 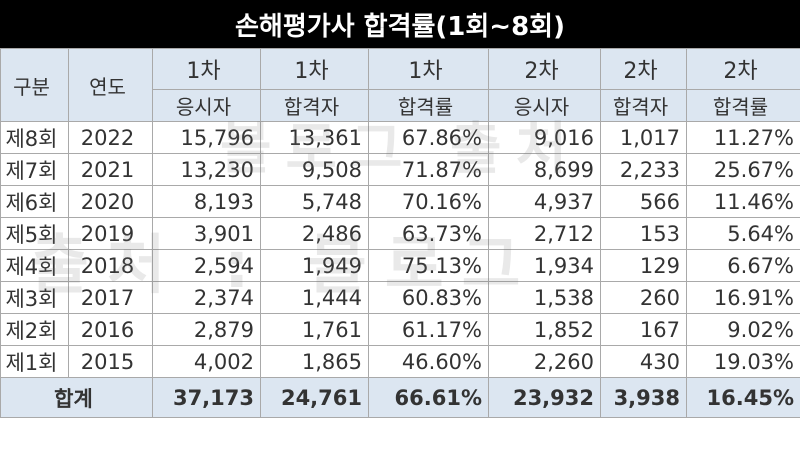 What do you see at coordinates (110, 329) in the screenshot?
I see `row-year: 2016` at bounding box center [110, 329].